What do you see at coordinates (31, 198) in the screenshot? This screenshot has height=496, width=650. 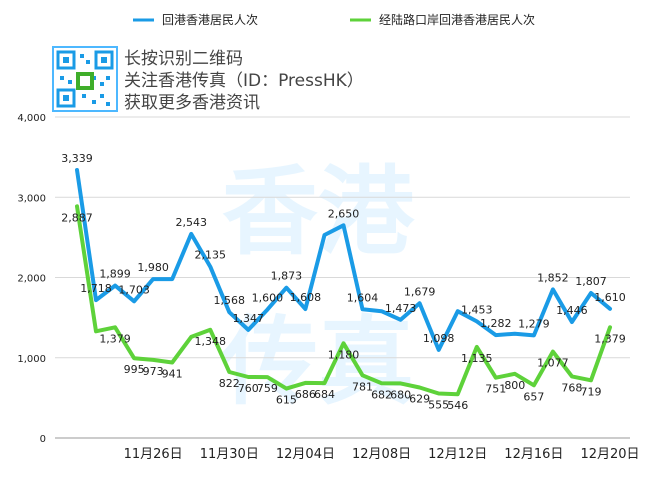 I see `y-tick-label-3: 3,000` at bounding box center [31, 198].